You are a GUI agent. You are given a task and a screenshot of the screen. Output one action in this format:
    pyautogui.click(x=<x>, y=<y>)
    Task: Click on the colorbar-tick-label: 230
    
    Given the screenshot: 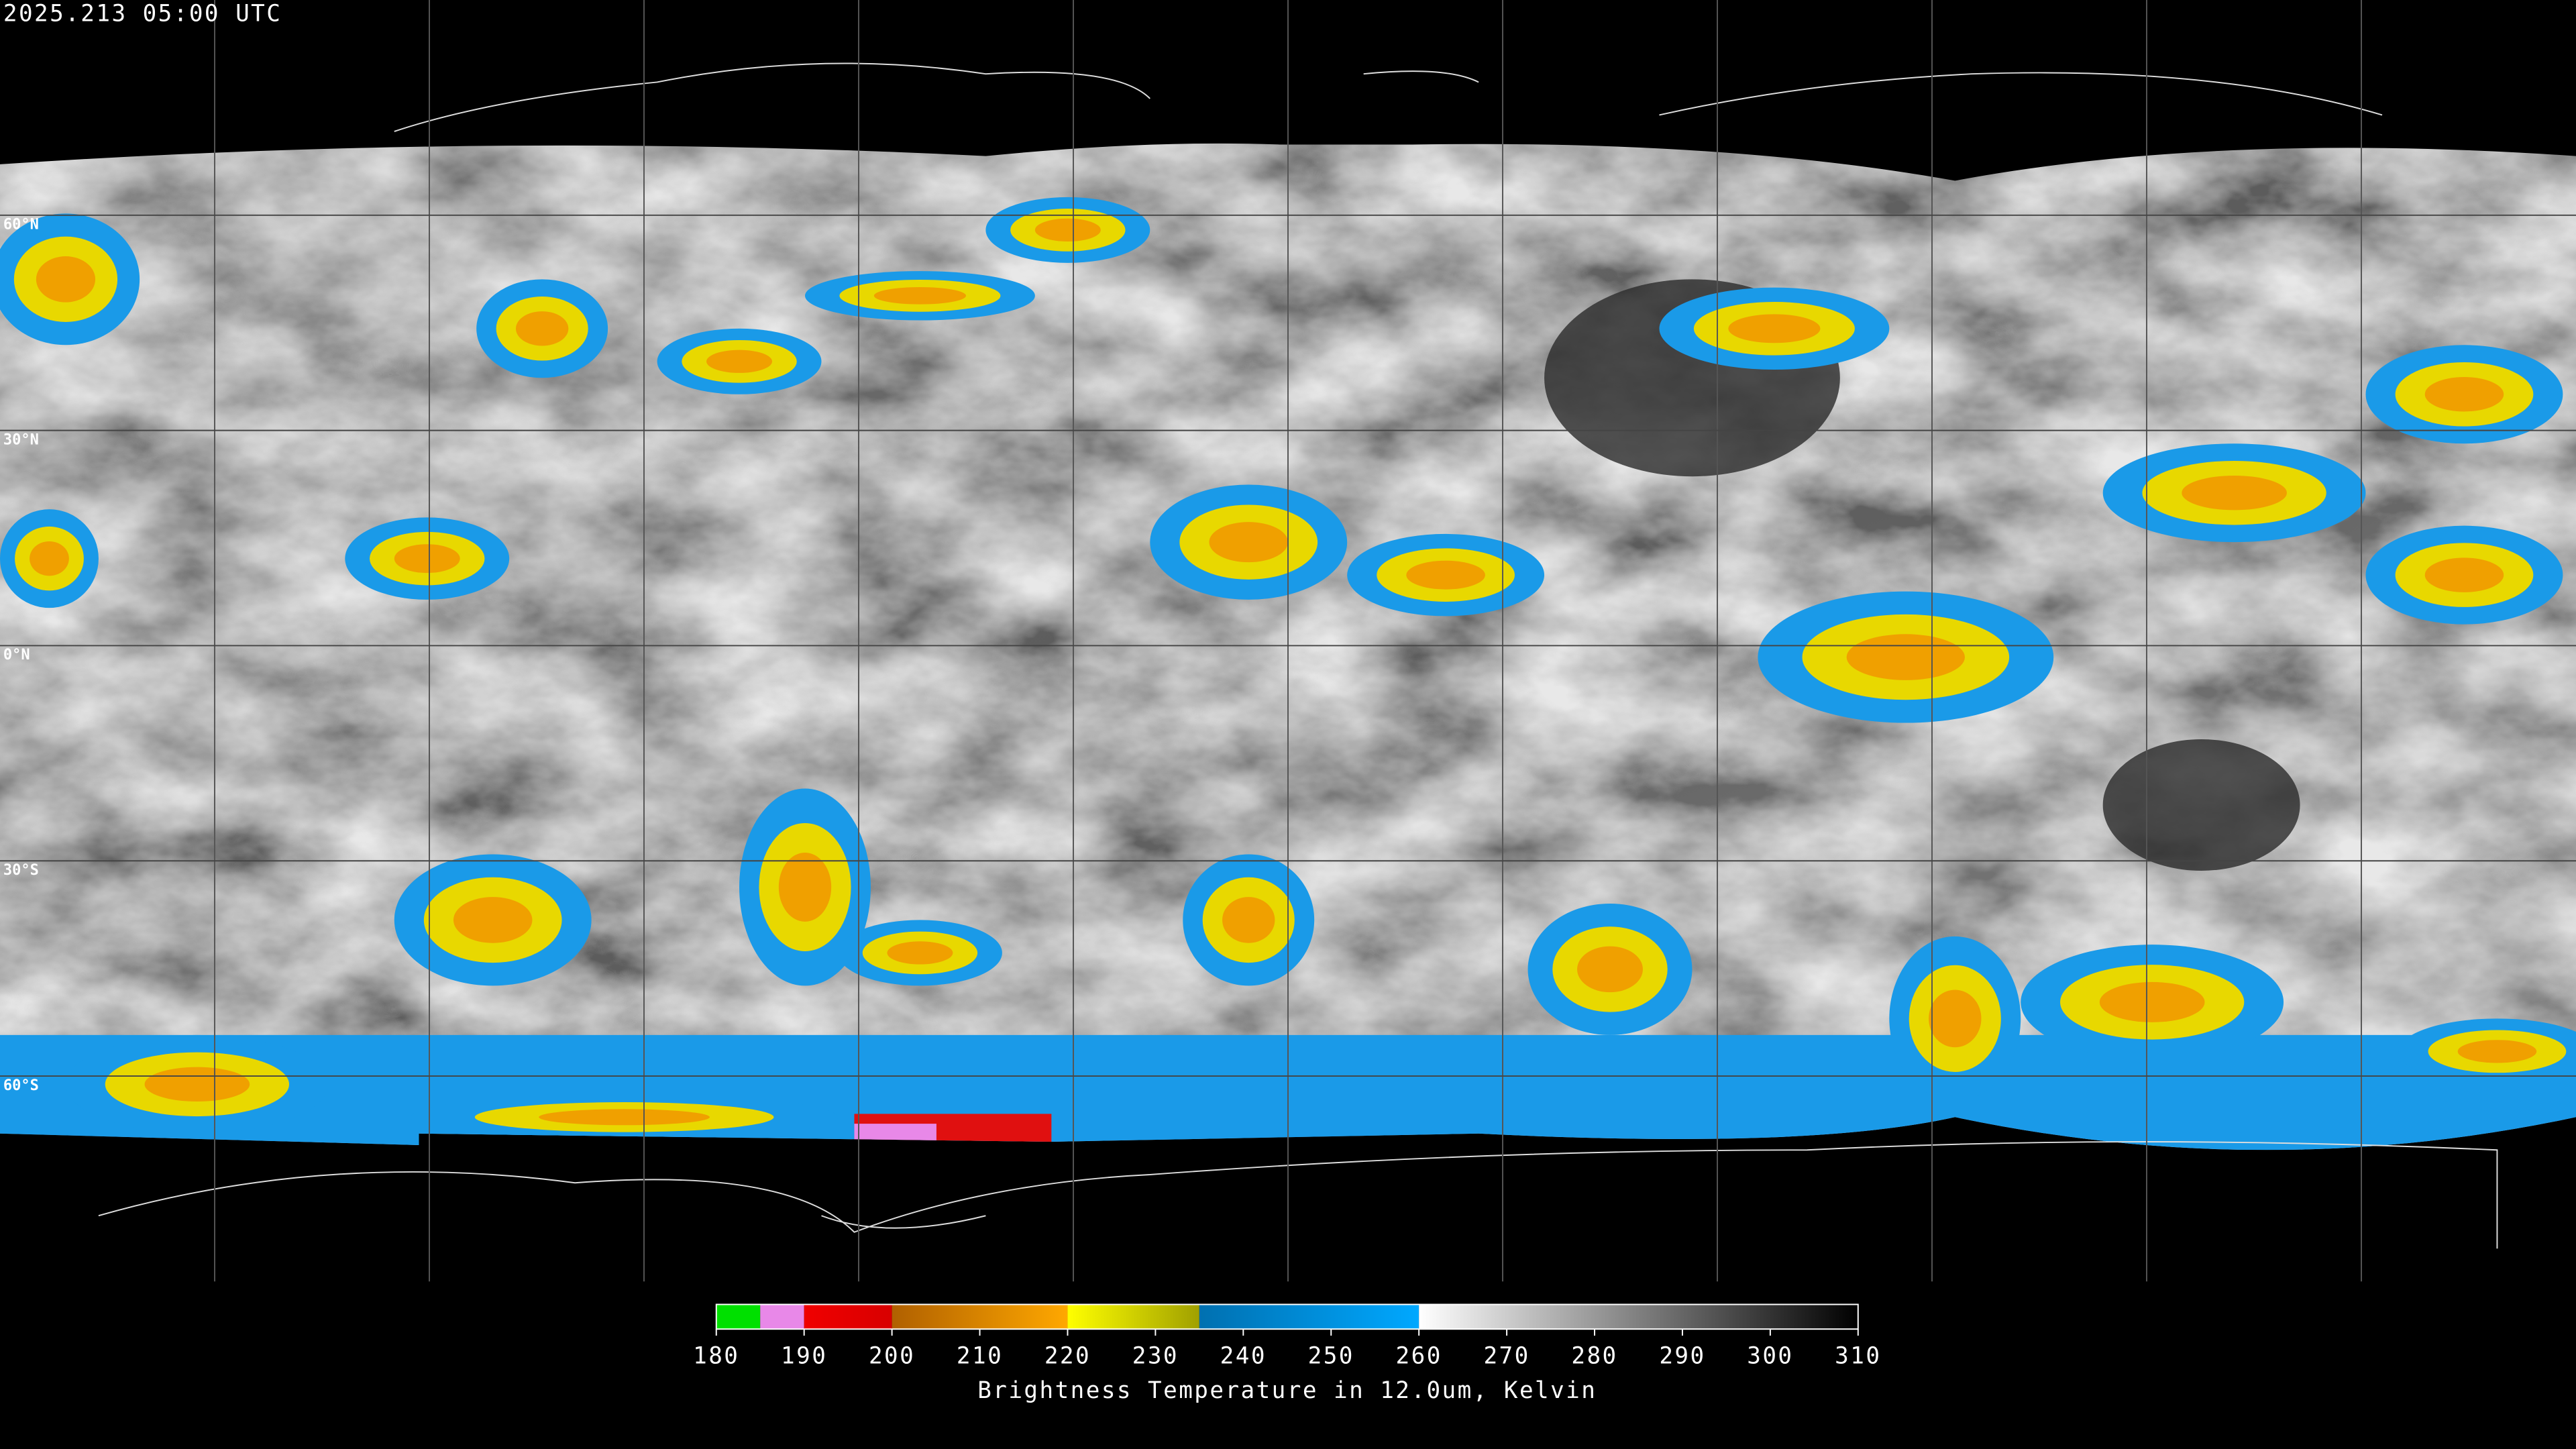 What is the action you would take?
    pyautogui.click(x=1155, y=1355)
    